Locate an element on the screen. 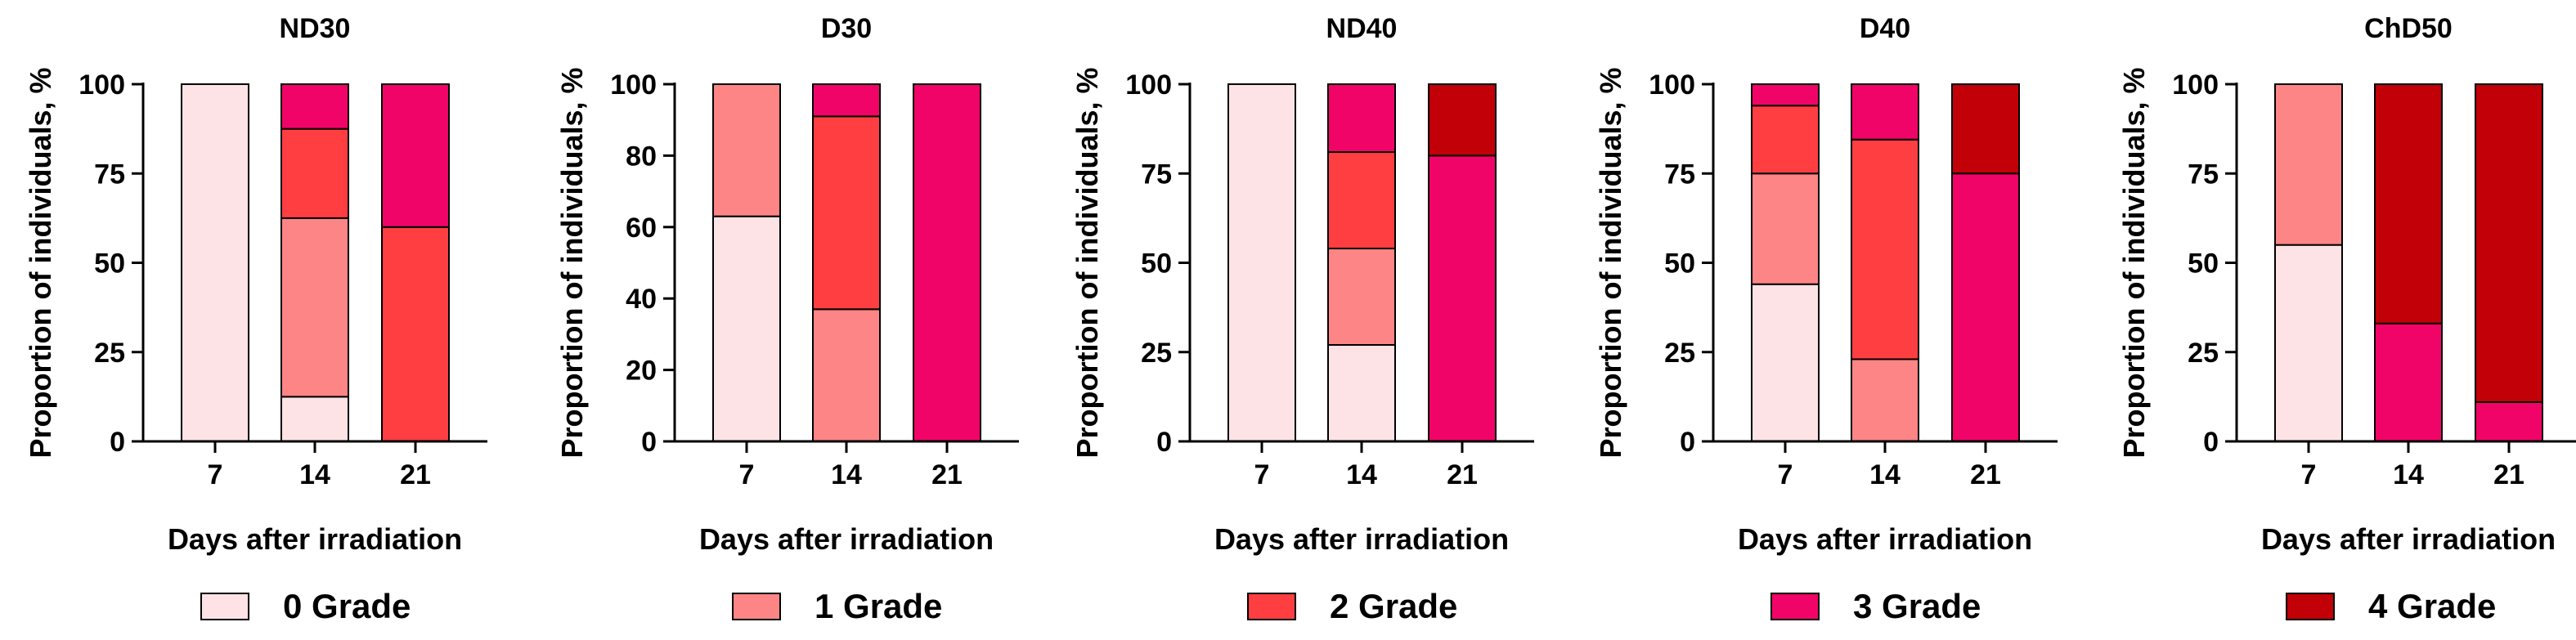 The height and width of the screenshot is (640, 2576). legend-label: 4 Grade is located at coordinates (2432, 606).